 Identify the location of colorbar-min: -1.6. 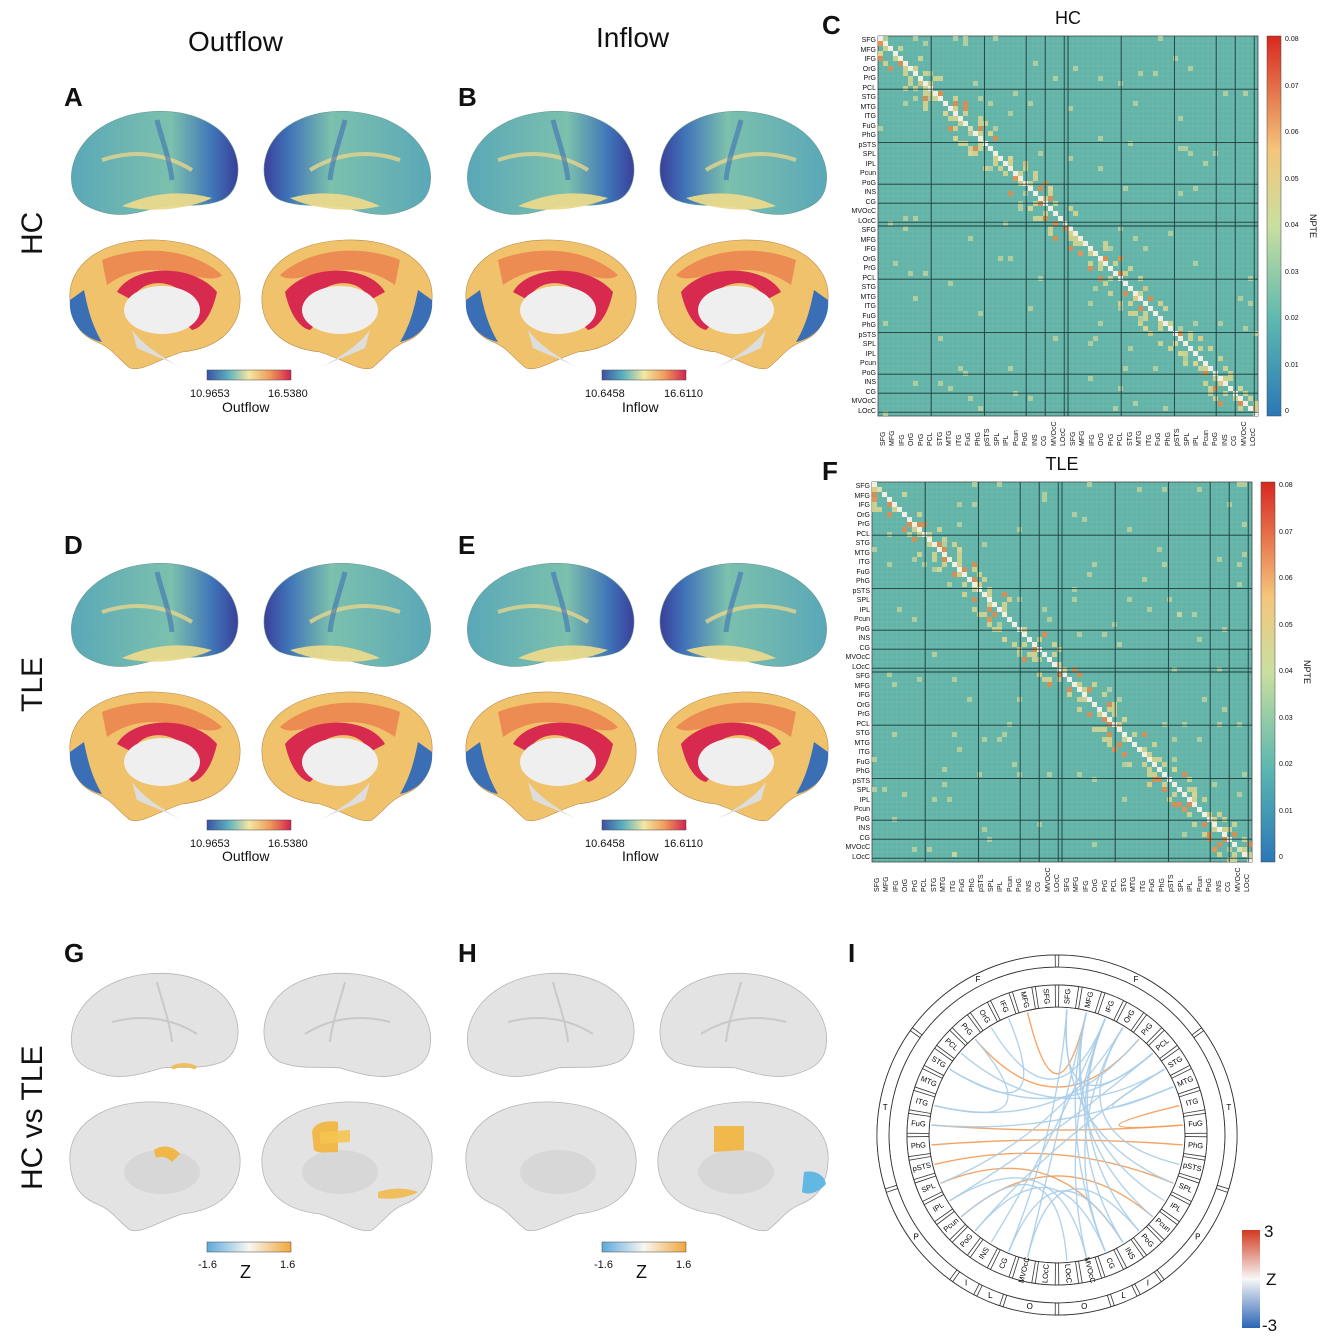
(603, 1265).